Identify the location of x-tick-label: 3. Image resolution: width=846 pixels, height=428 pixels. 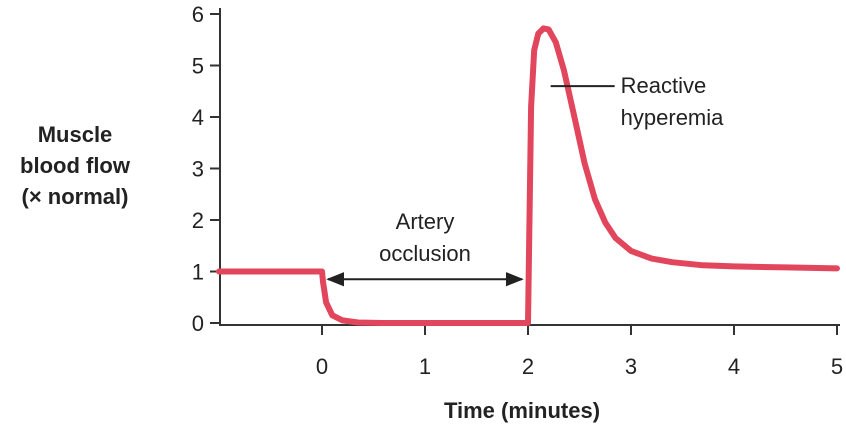
(631, 366).